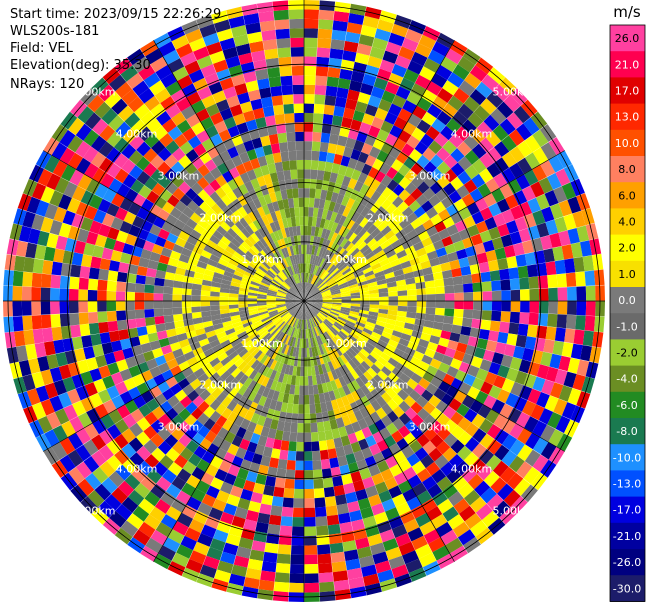 Image resolution: width=647 pixels, height=607 pixels. What do you see at coordinates (626, 326) in the screenshot?
I see `colorbar-tick-label: -1.0` at bounding box center [626, 326].